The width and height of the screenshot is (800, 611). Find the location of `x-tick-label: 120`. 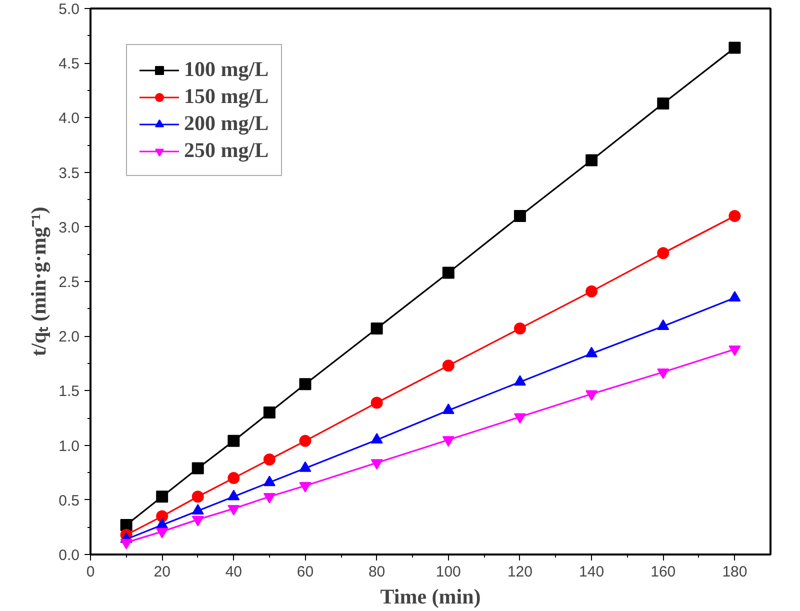

x-tick-label: 120 is located at coordinates (519, 572).